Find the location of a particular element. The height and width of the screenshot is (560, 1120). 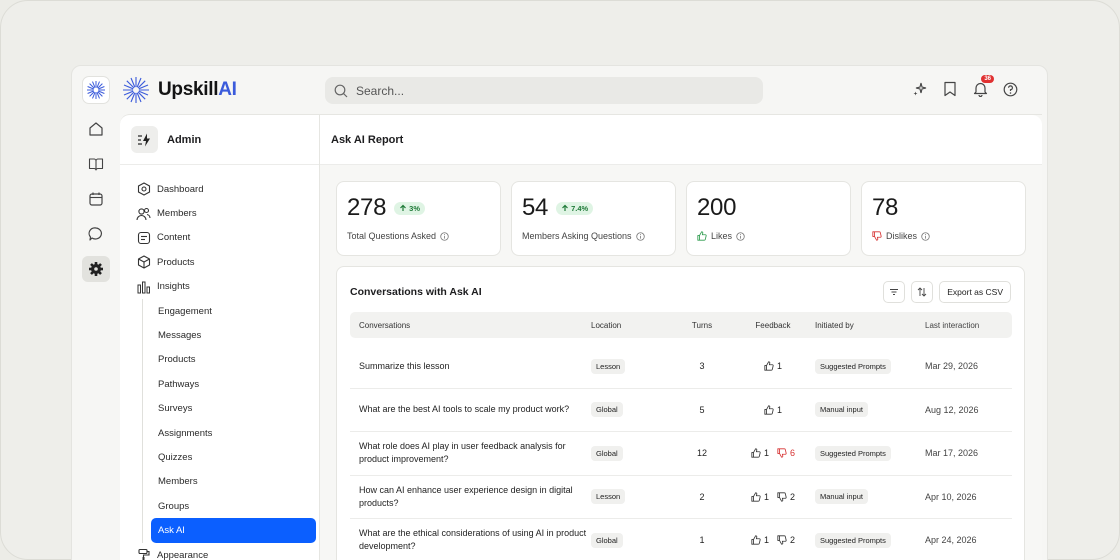

conversations-title: Conversations with Ask AI is located at coordinates (416, 292).